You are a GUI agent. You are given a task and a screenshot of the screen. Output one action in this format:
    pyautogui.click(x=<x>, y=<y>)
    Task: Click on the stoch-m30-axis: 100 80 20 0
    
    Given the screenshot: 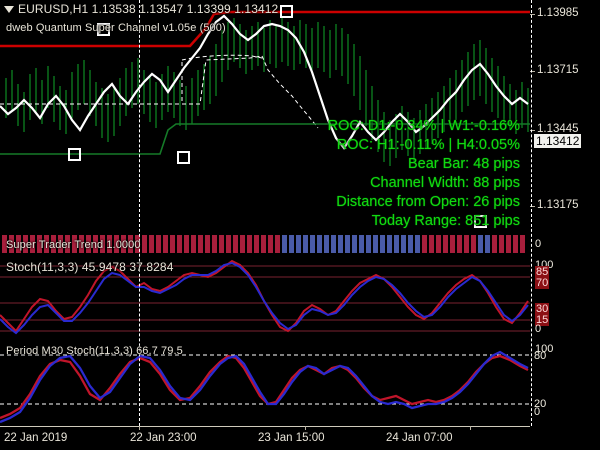 What is the action you would take?
    pyautogui.click(x=565, y=383)
    